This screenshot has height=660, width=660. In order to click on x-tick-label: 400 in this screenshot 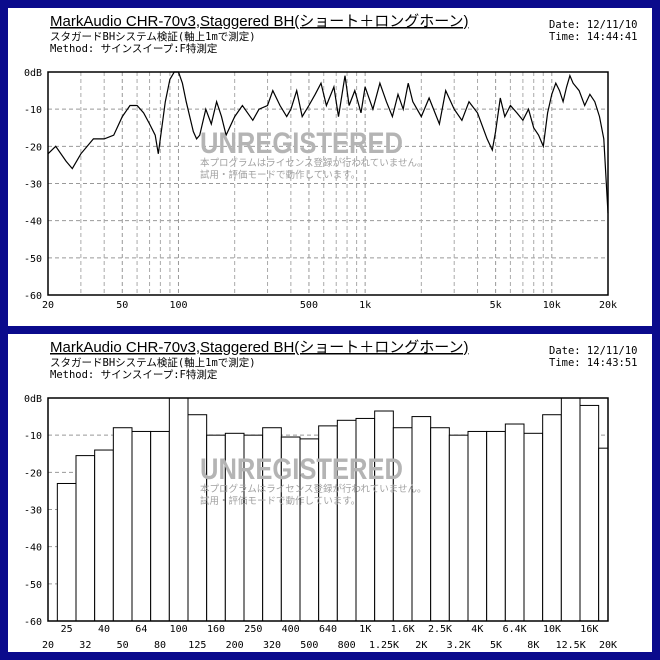, I will do `click(291, 629)`.